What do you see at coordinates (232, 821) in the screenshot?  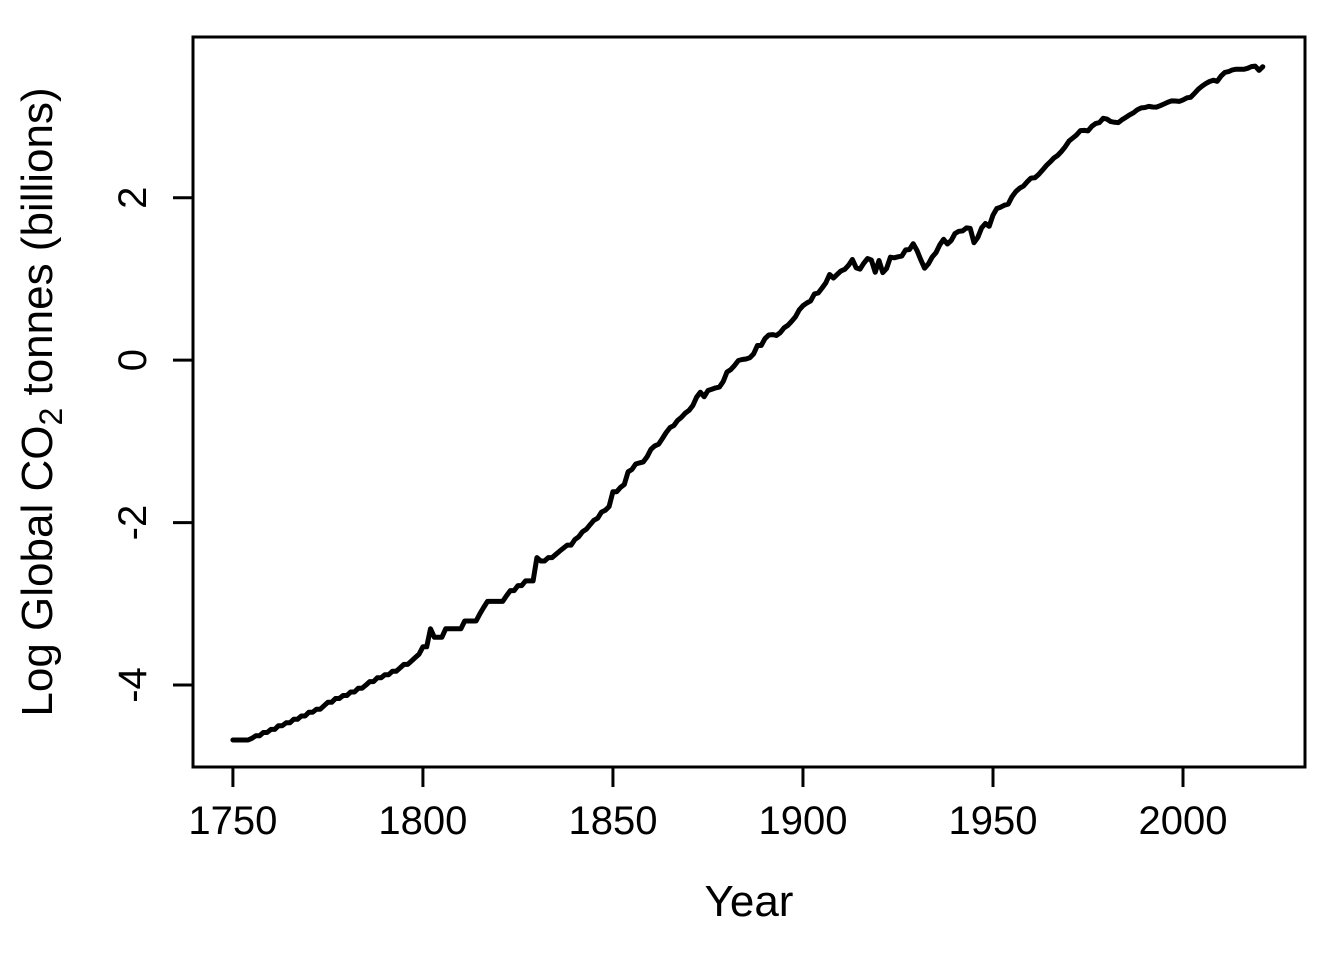 I see `x-tick-label: 1750` at bounding box center [232, 821].